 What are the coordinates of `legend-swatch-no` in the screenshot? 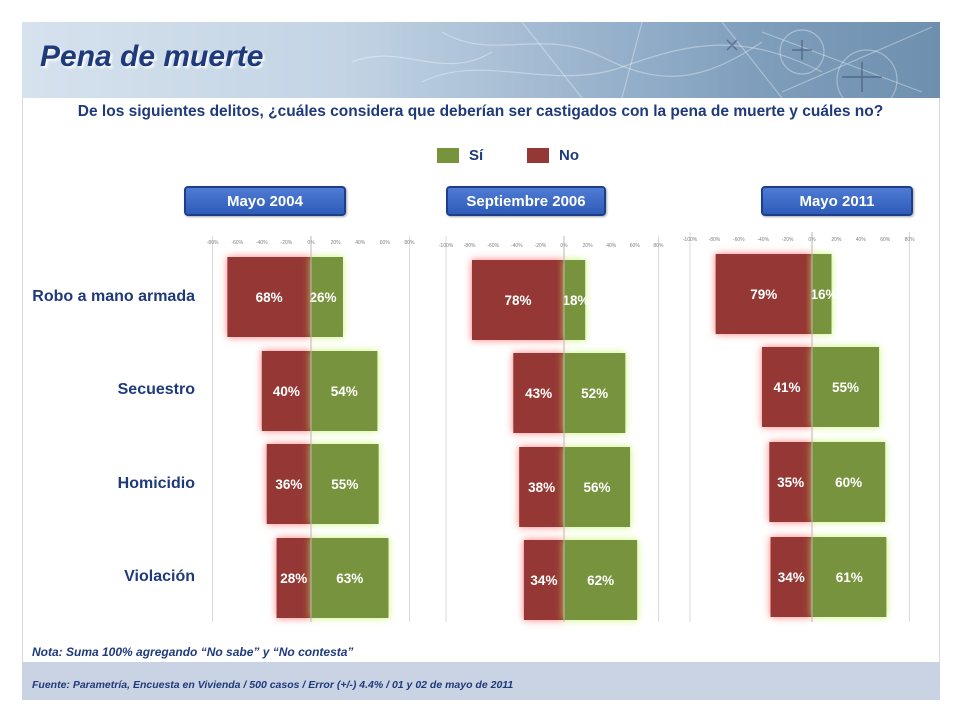 It's located at (538, 155).